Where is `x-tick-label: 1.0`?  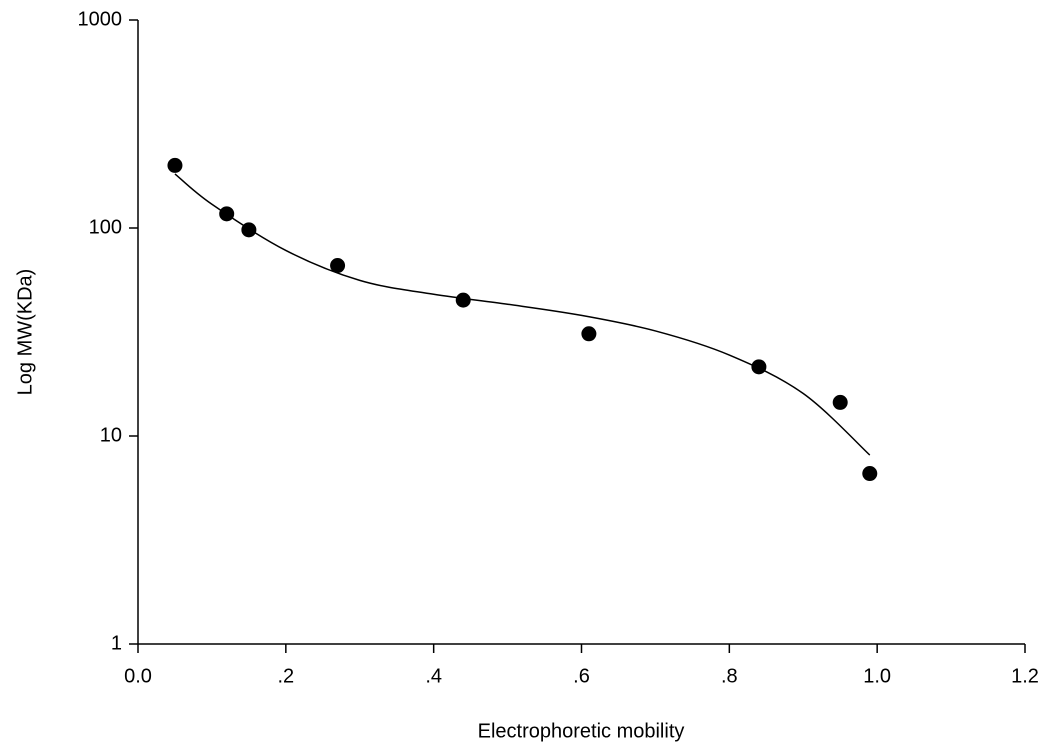
x-tick-label: 1.0 is located at coordinates (877, 676).